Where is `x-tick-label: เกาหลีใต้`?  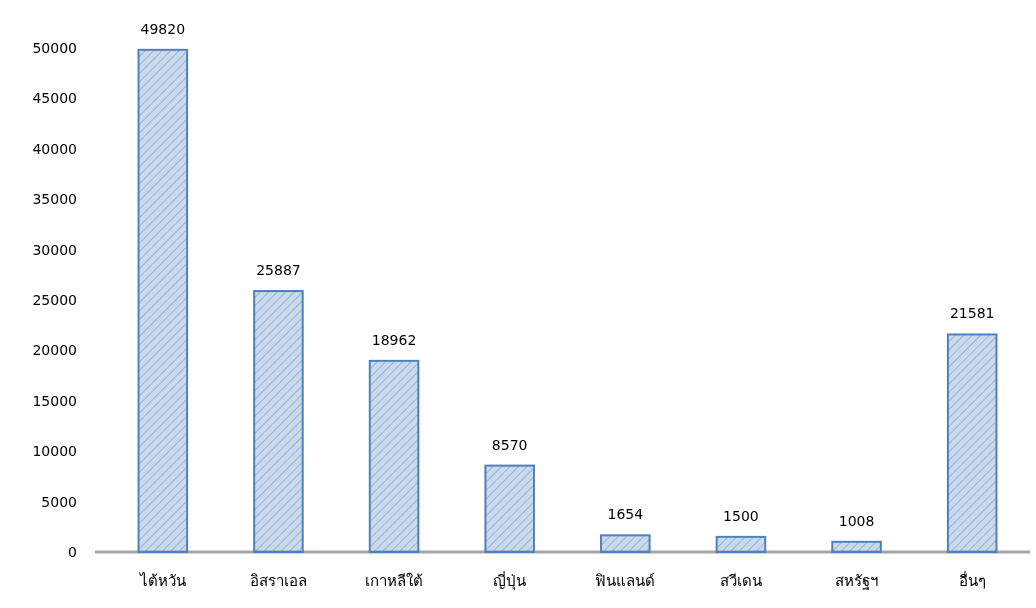
x-tick-label: เกาหลีใต้ is located at coordinates (394, 581).